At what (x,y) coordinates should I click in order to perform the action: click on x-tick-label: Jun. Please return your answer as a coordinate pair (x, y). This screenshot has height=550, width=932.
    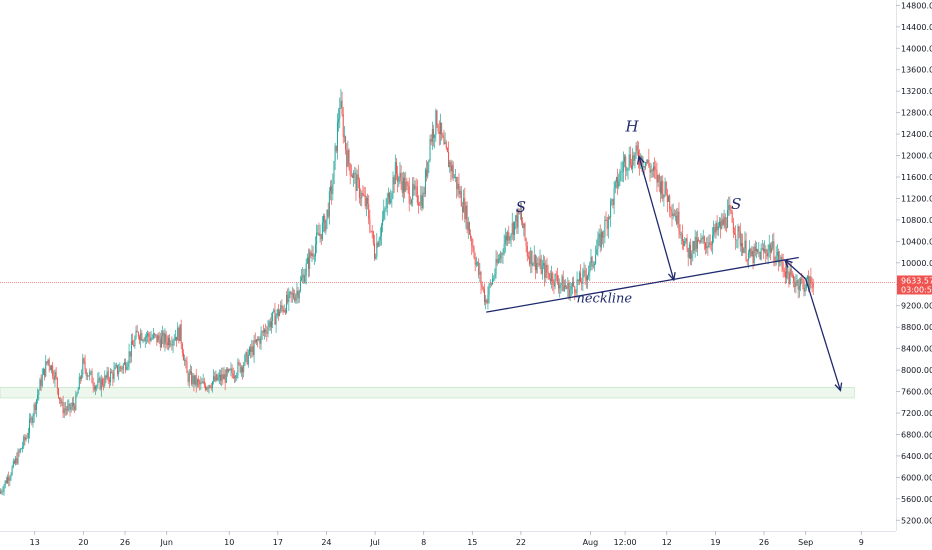
    Looking at the image, I should click on (166, 542).